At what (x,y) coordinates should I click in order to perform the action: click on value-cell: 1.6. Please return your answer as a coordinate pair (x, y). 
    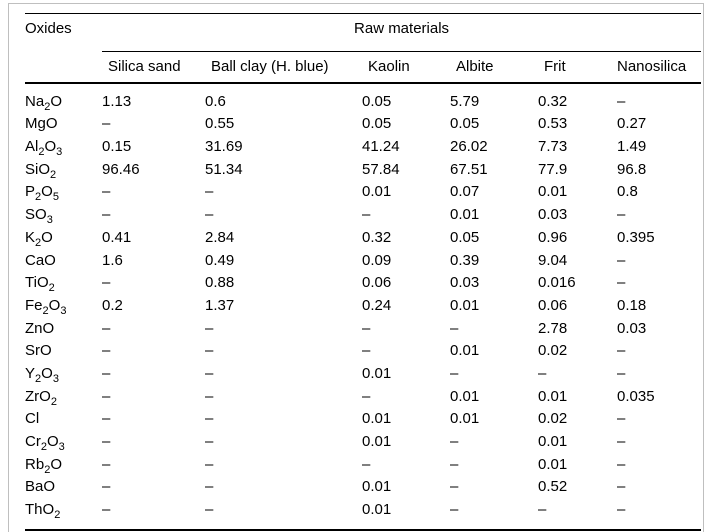
    Looking at the image, I should click on (112, 260).